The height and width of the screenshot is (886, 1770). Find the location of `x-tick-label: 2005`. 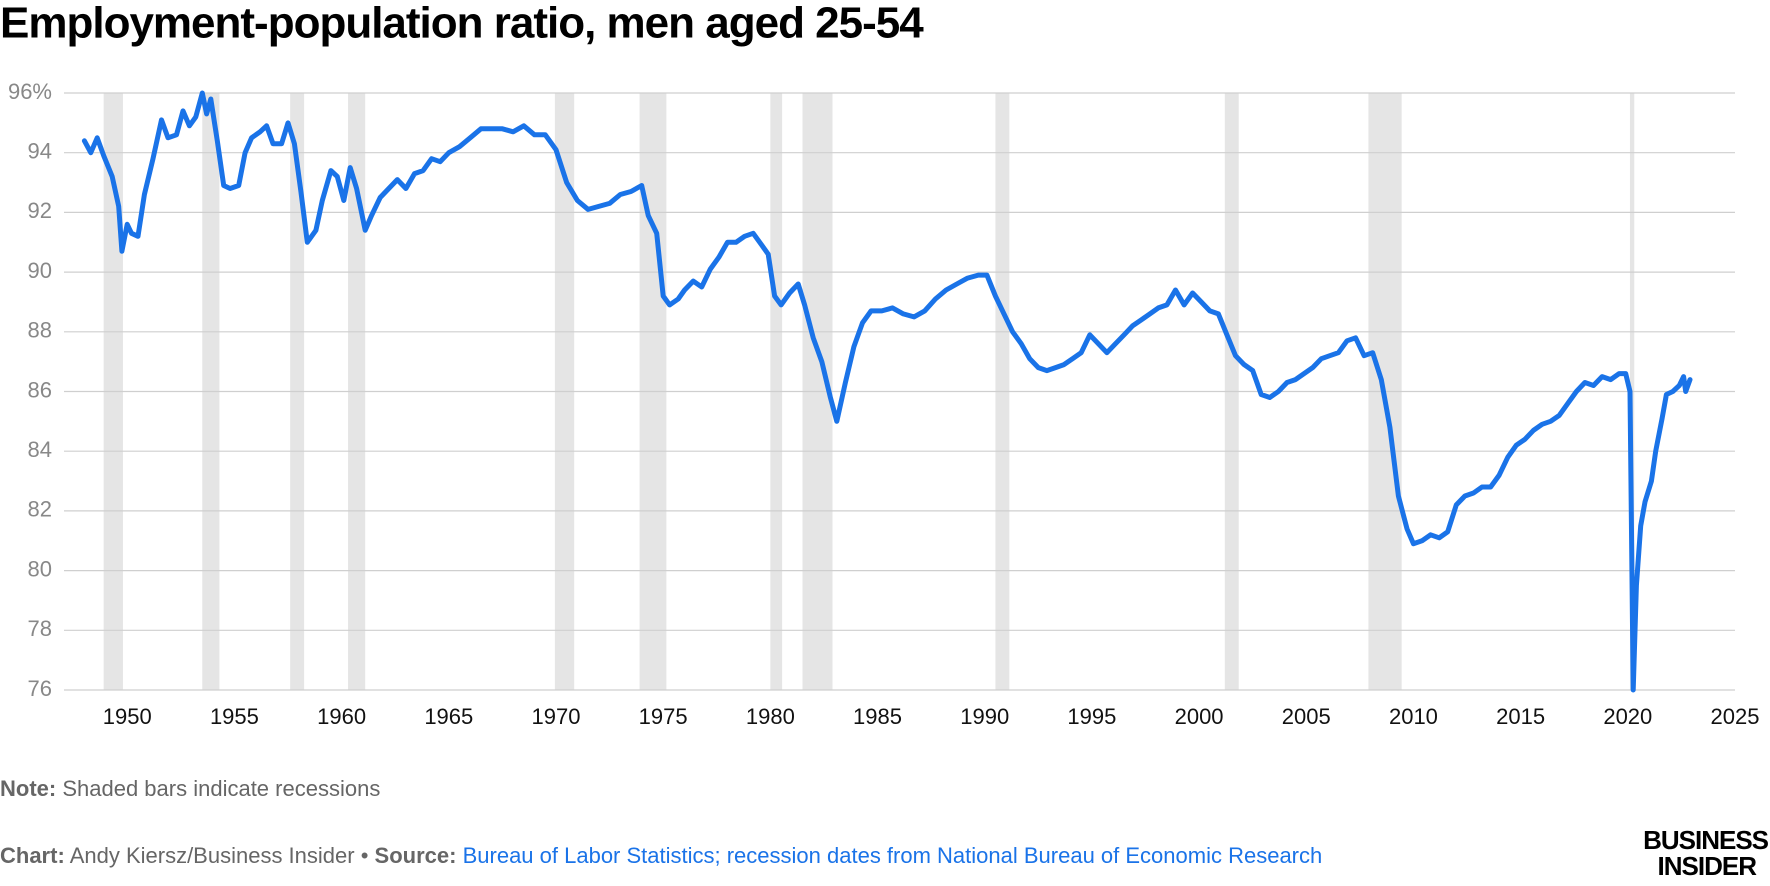

x-tick-label: 2005 is located at coordinates (1306, 716).